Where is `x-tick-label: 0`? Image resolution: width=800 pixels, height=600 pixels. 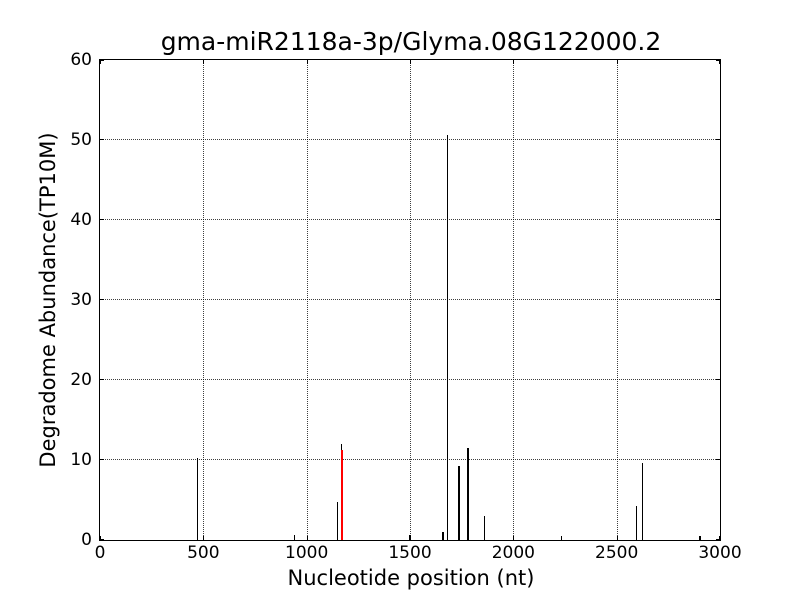 x-tick-label: 0 is located at coordinates (100, 553).